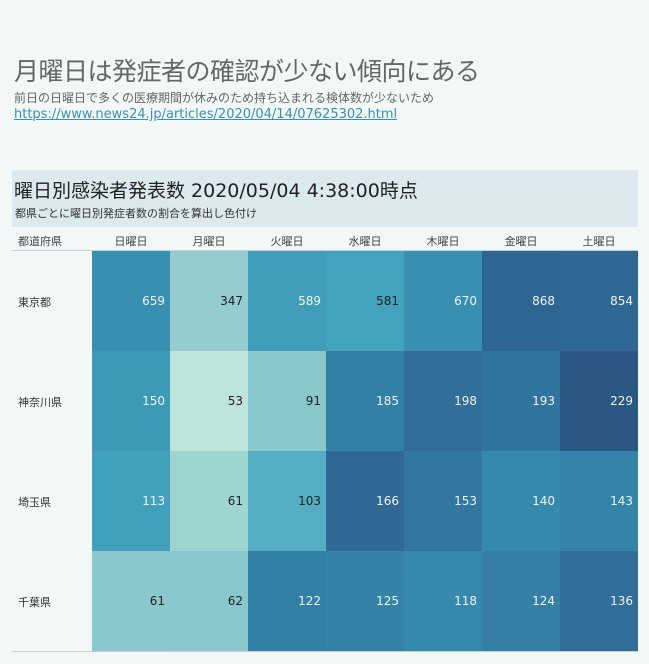  Describe the element at coordinates (231, 301) in the screenshot. I see `cell-value: 347` at that location.